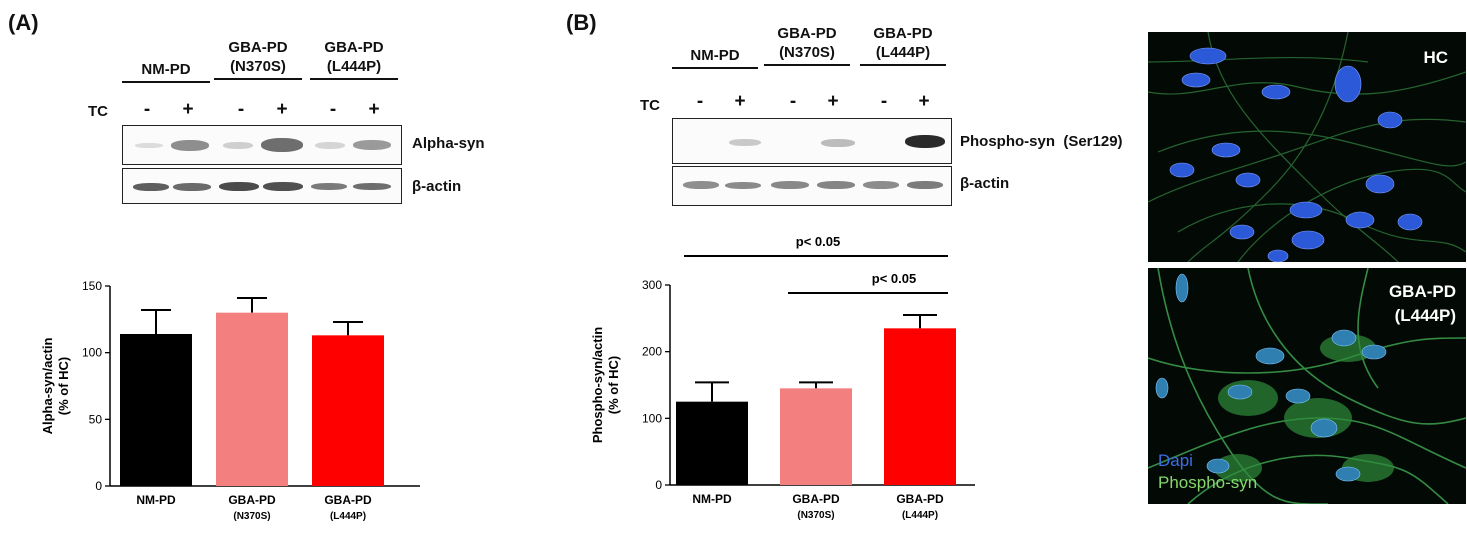 Image resolution: width=1467 pixels, height=537 pixels. I want to click on y-axis-label: Phospho-syn/actin(% of HC), so click(605, 385).